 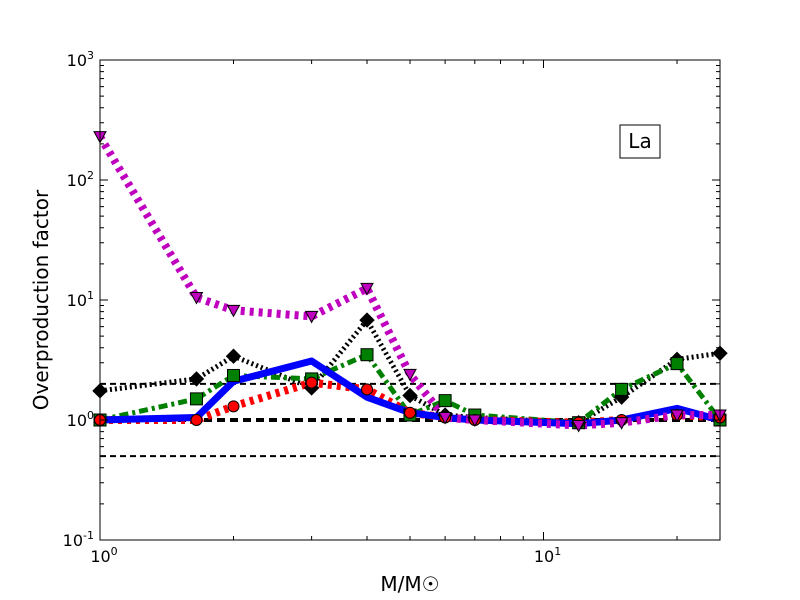 What do you see at coordinates (547, 555) in the screenshot?
I see `x-tick-label: 10¹` at bounding box center [547, 555].